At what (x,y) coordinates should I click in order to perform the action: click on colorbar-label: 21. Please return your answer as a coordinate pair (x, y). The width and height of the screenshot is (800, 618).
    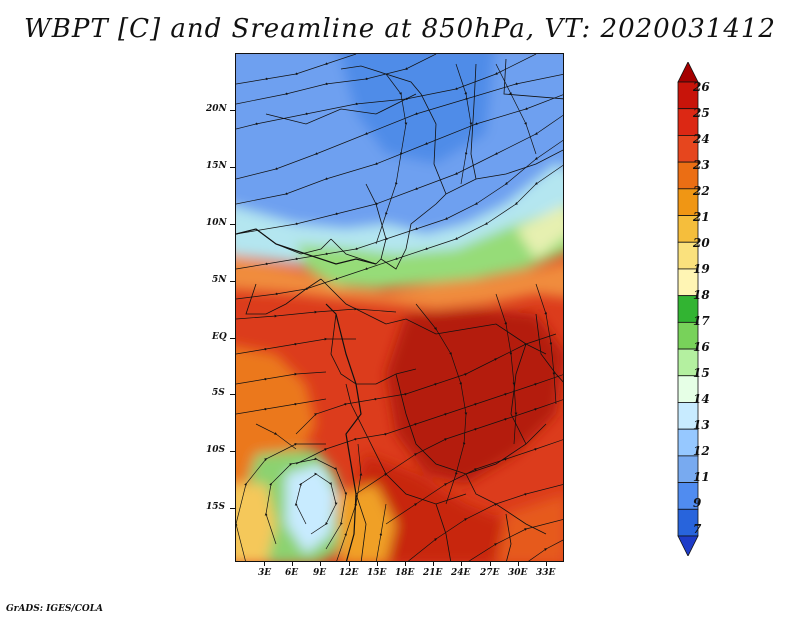
    Looking at the image, I should click on (701, 217).